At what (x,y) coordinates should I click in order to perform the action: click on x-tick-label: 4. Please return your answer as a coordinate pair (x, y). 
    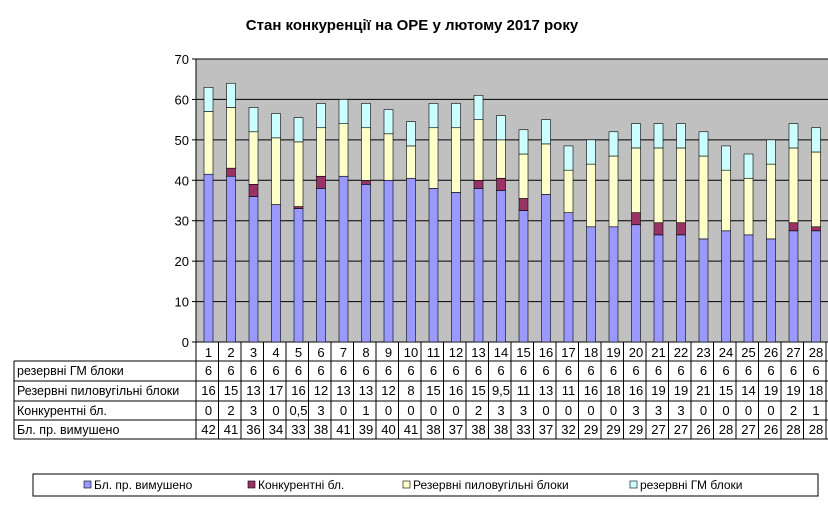
    Looking at the image, I should click on (275, 352).